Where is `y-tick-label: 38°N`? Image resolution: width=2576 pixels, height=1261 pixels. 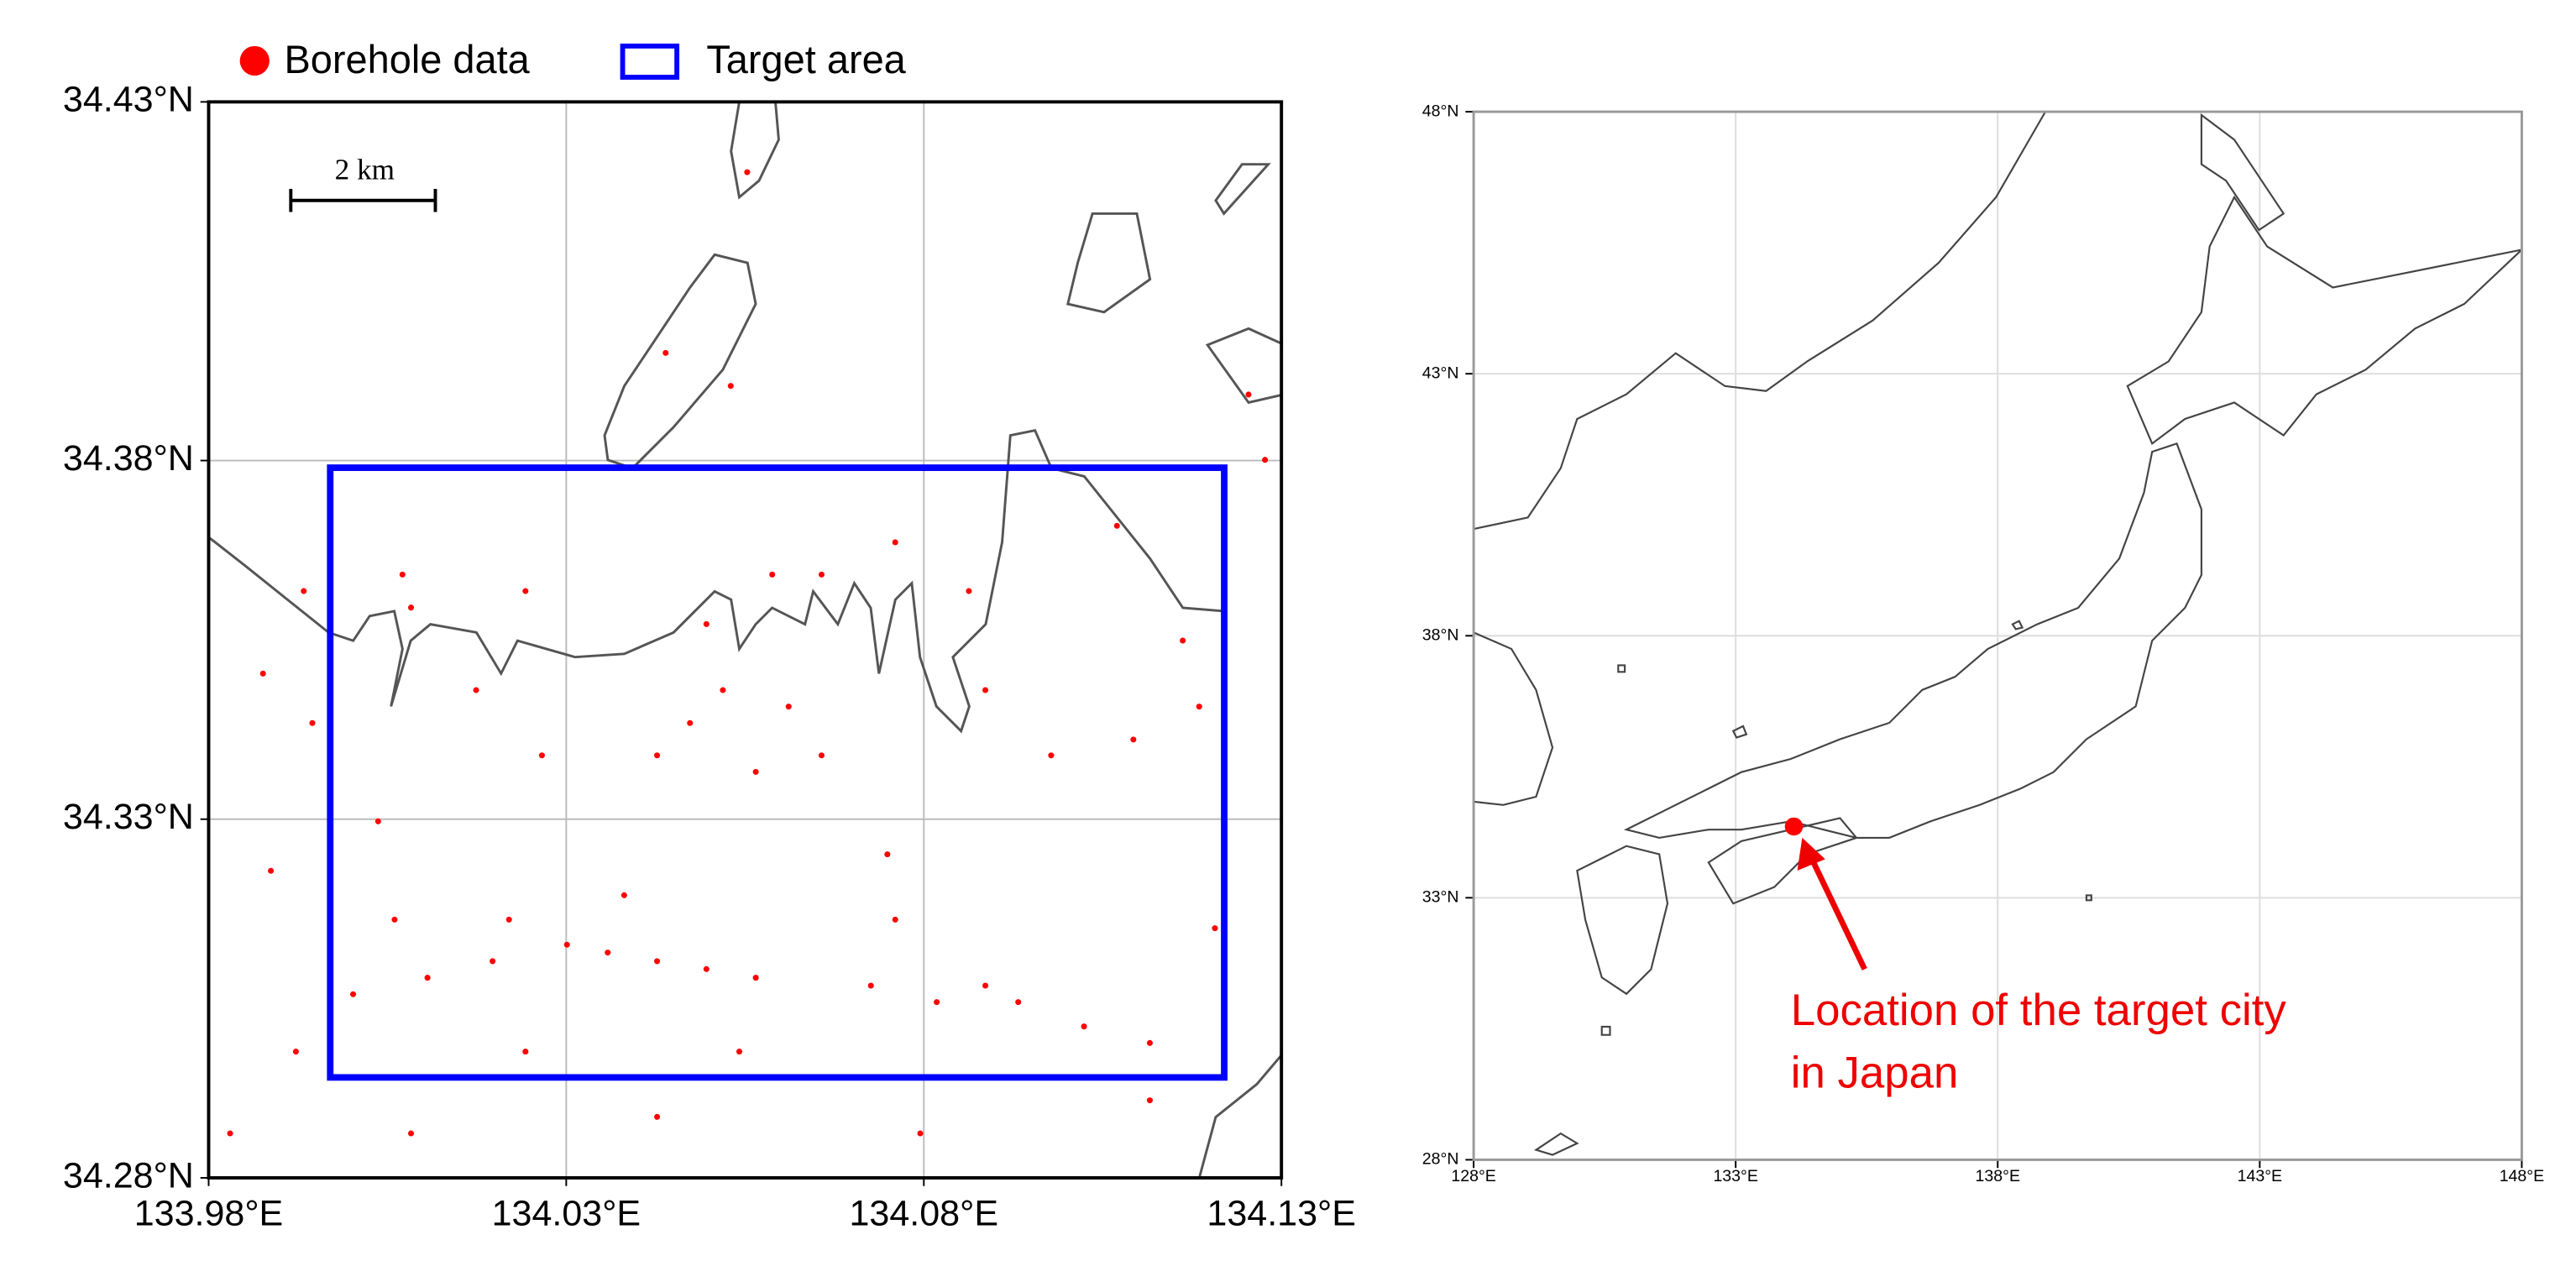
y-tick-label: 38°N is located at coordinates (1440, 634).